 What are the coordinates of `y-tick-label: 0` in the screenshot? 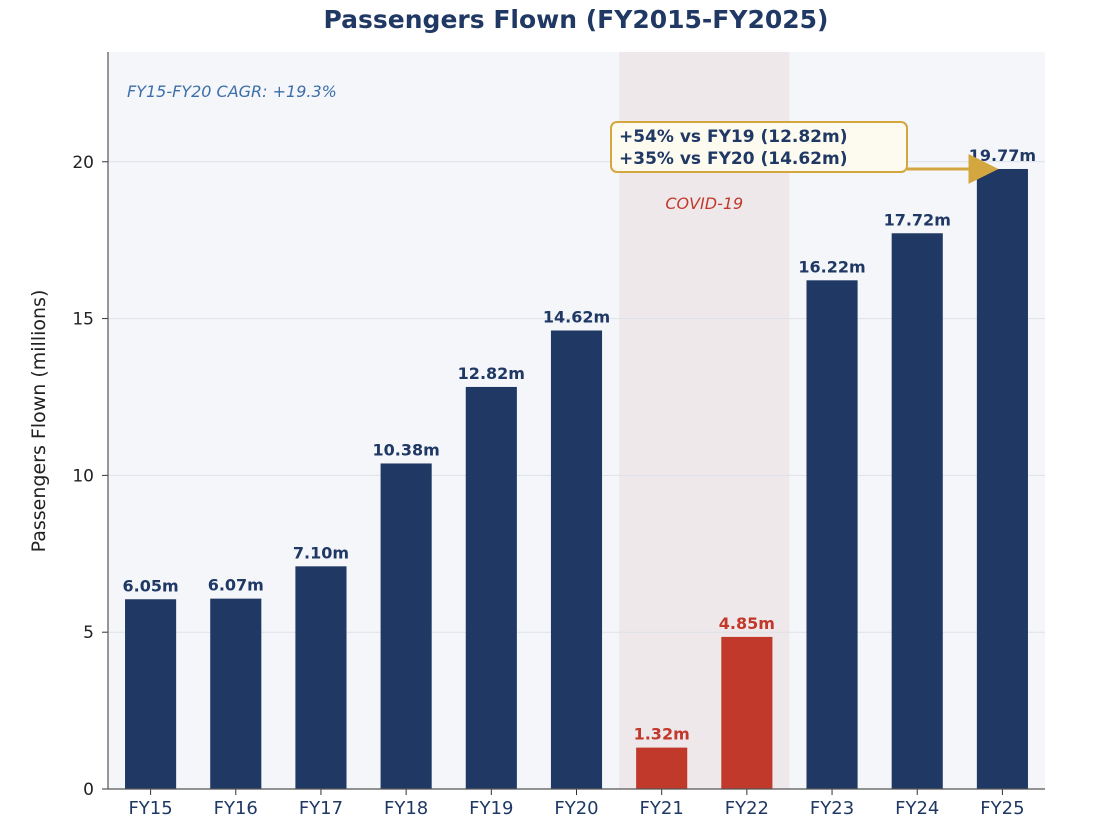 It's located at (88, 790).